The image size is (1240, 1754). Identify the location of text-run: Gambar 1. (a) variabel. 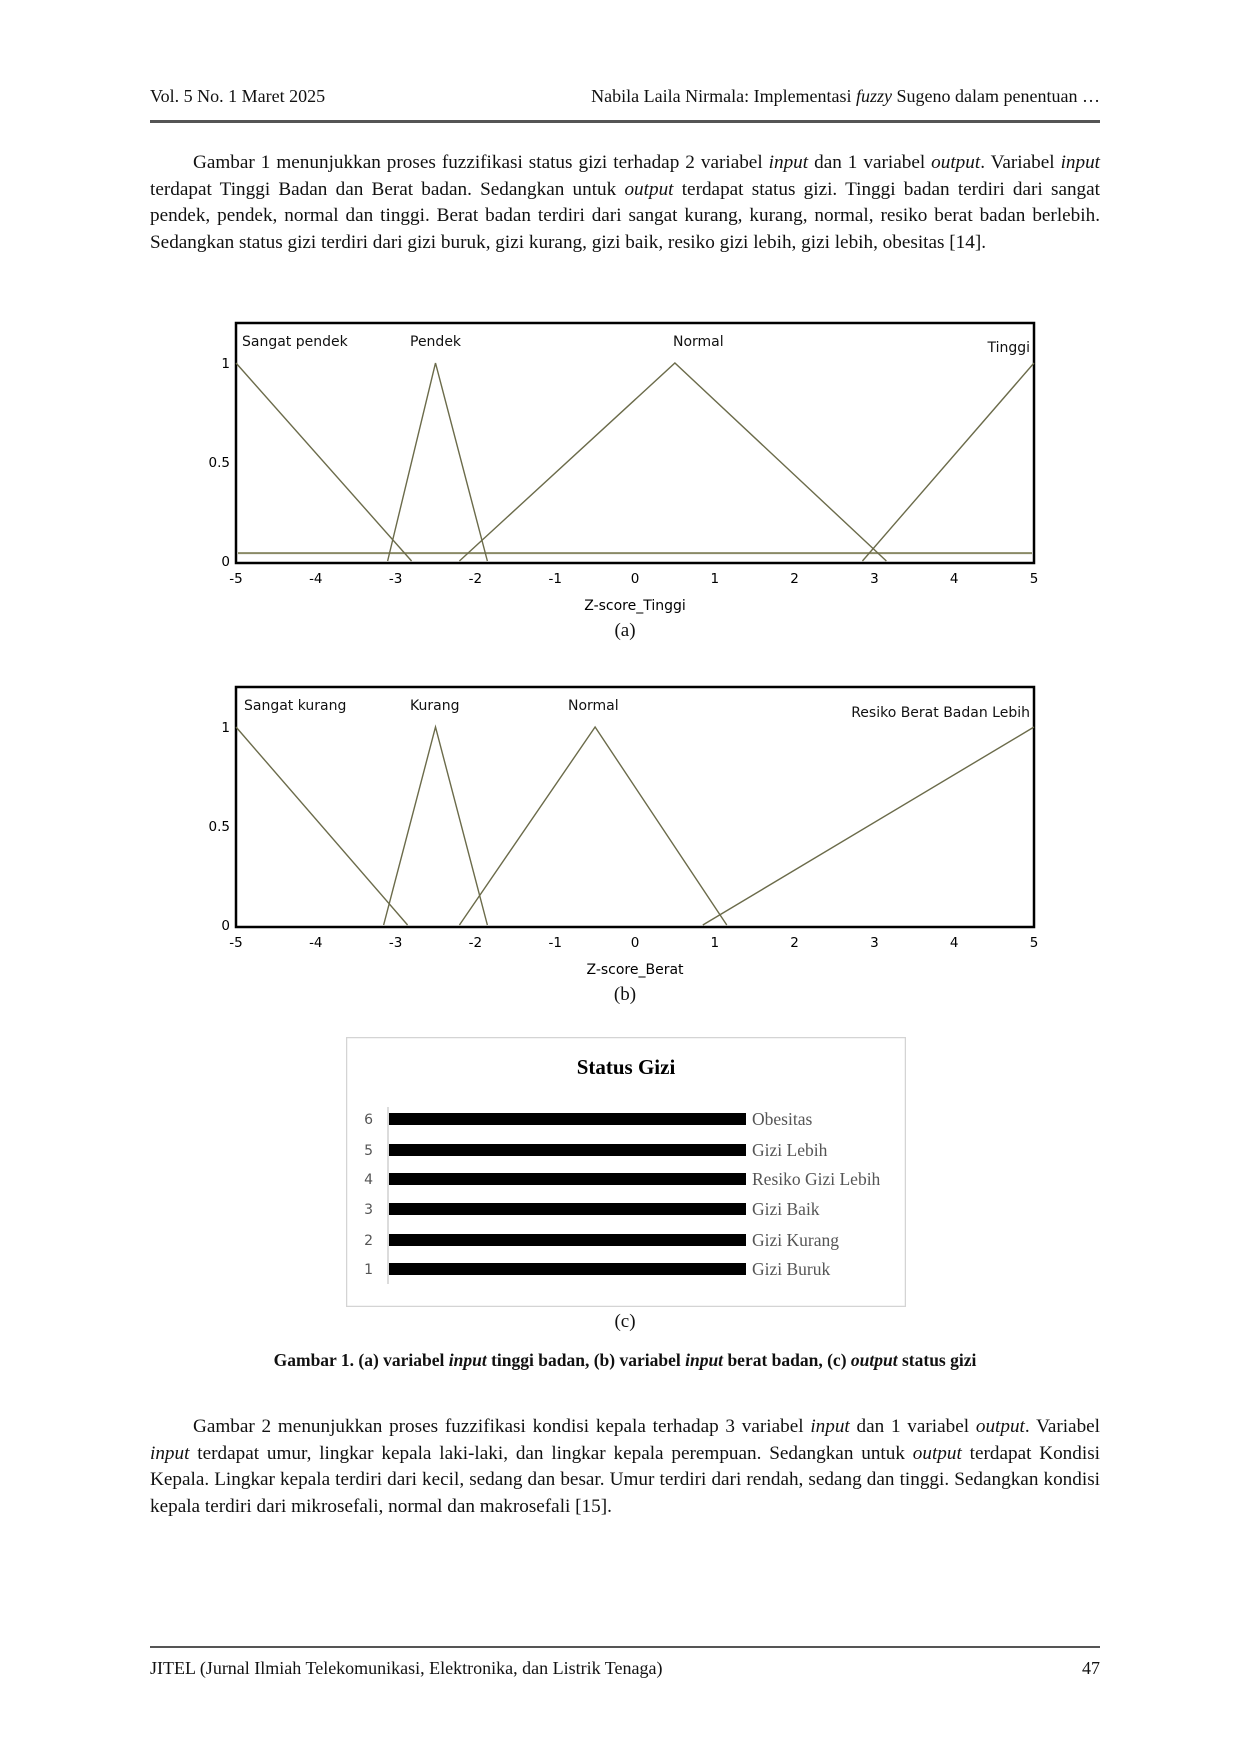
(361, 1360).